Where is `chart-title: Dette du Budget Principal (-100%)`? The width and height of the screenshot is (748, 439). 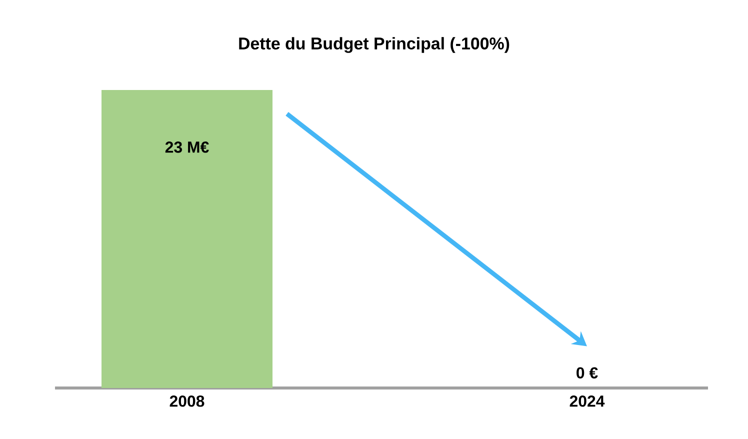 chart-title: Dette du Budget Principal (-100%) is located at coordinates (374, 45).